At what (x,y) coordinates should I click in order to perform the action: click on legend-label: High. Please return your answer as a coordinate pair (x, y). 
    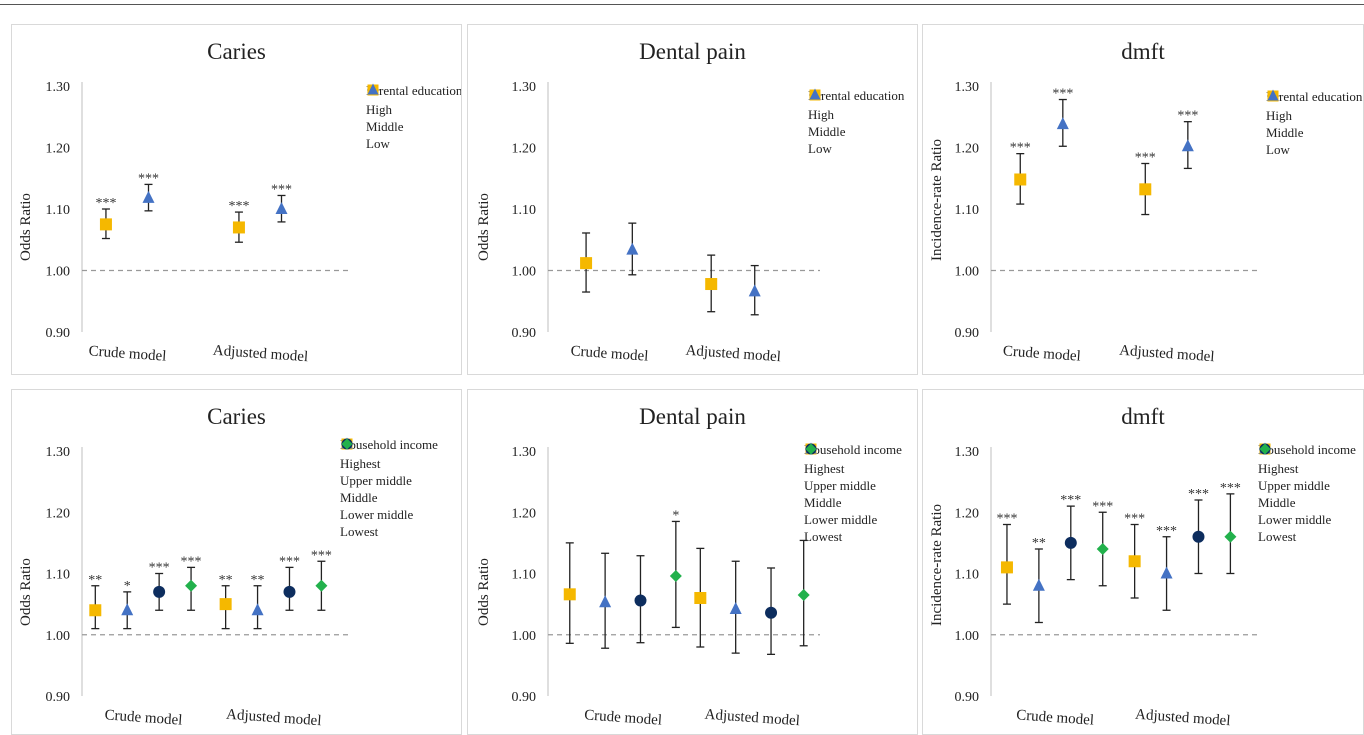
    Looking at the image, I should click on (821, 114).